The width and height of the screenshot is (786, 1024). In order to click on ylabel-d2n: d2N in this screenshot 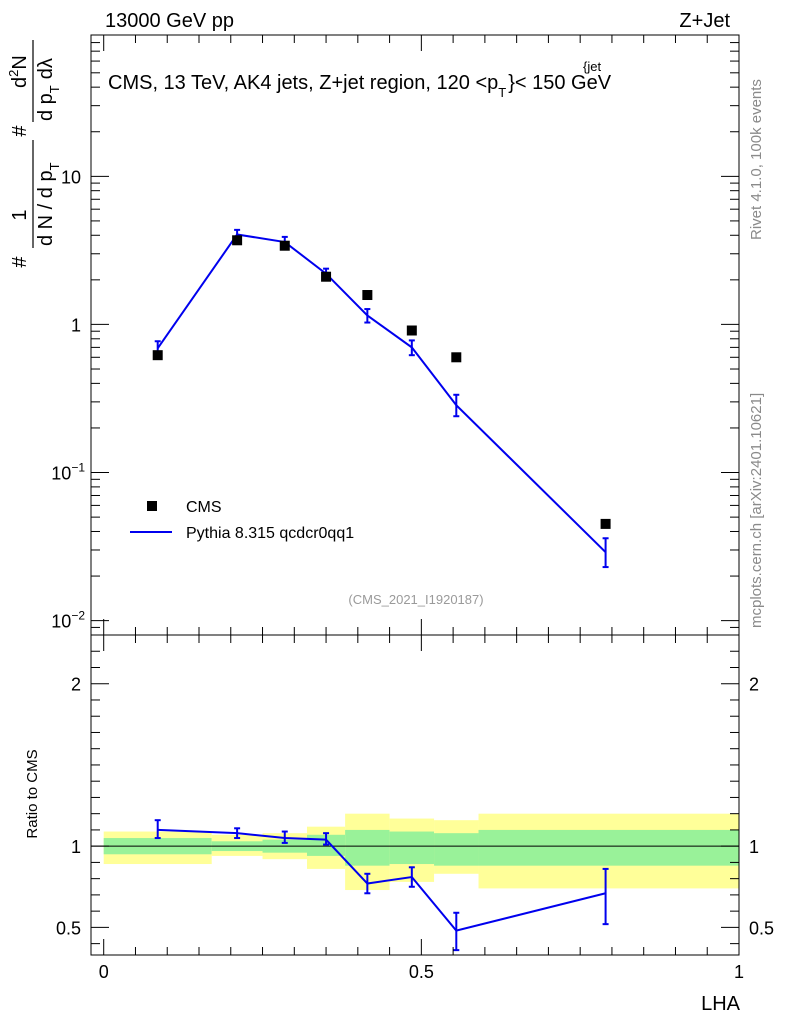, I will do `click(18, 71)`.